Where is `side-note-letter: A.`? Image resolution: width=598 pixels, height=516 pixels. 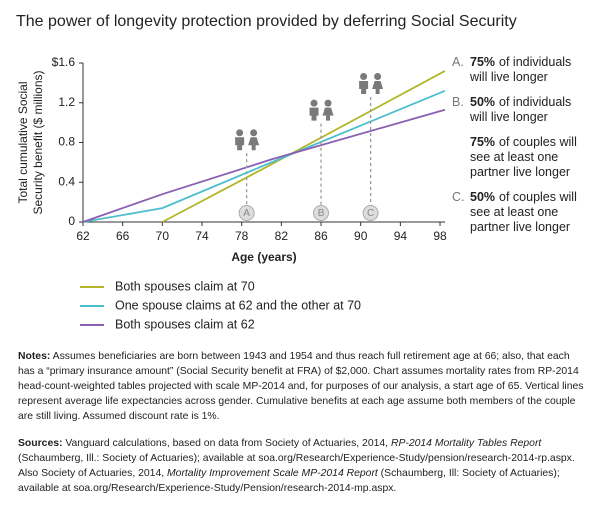 side-note-letter: A. is located at coordinates (458, 62).